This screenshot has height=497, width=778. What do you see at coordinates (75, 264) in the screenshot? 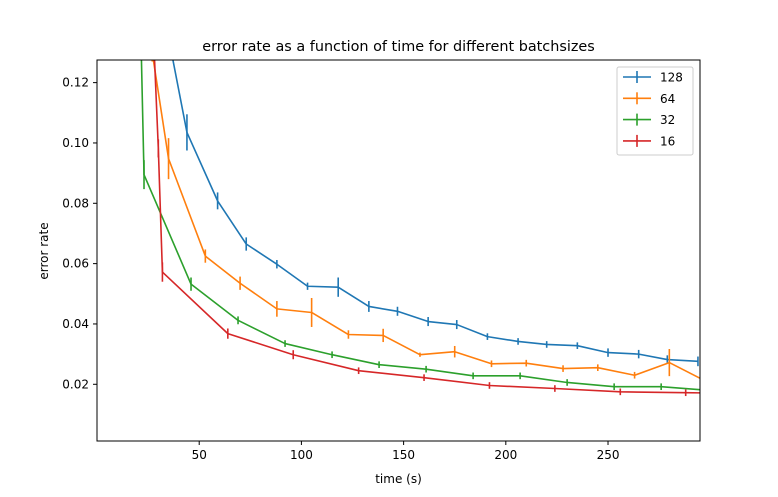
I see `y-tick-label: 0.06` at bounding box center [75, 264].